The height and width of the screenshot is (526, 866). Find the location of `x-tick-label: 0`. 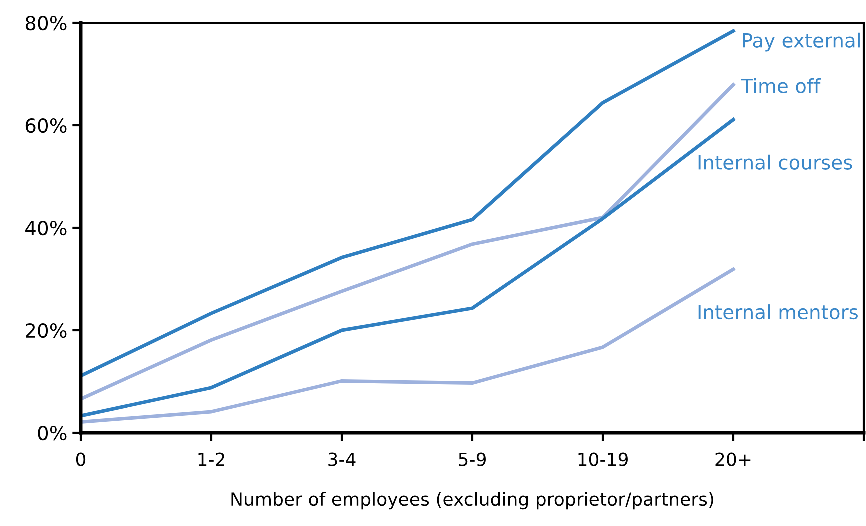

x-tick-label: 0 is located at coordinates (81, 459).